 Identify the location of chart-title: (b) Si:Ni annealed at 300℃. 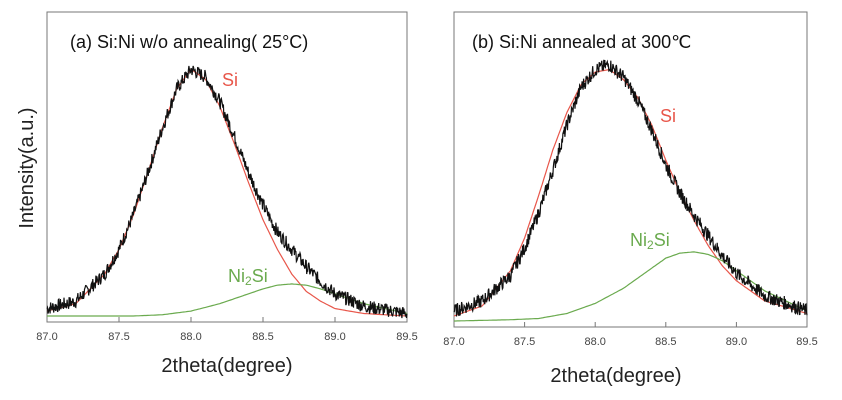
(581, 42).